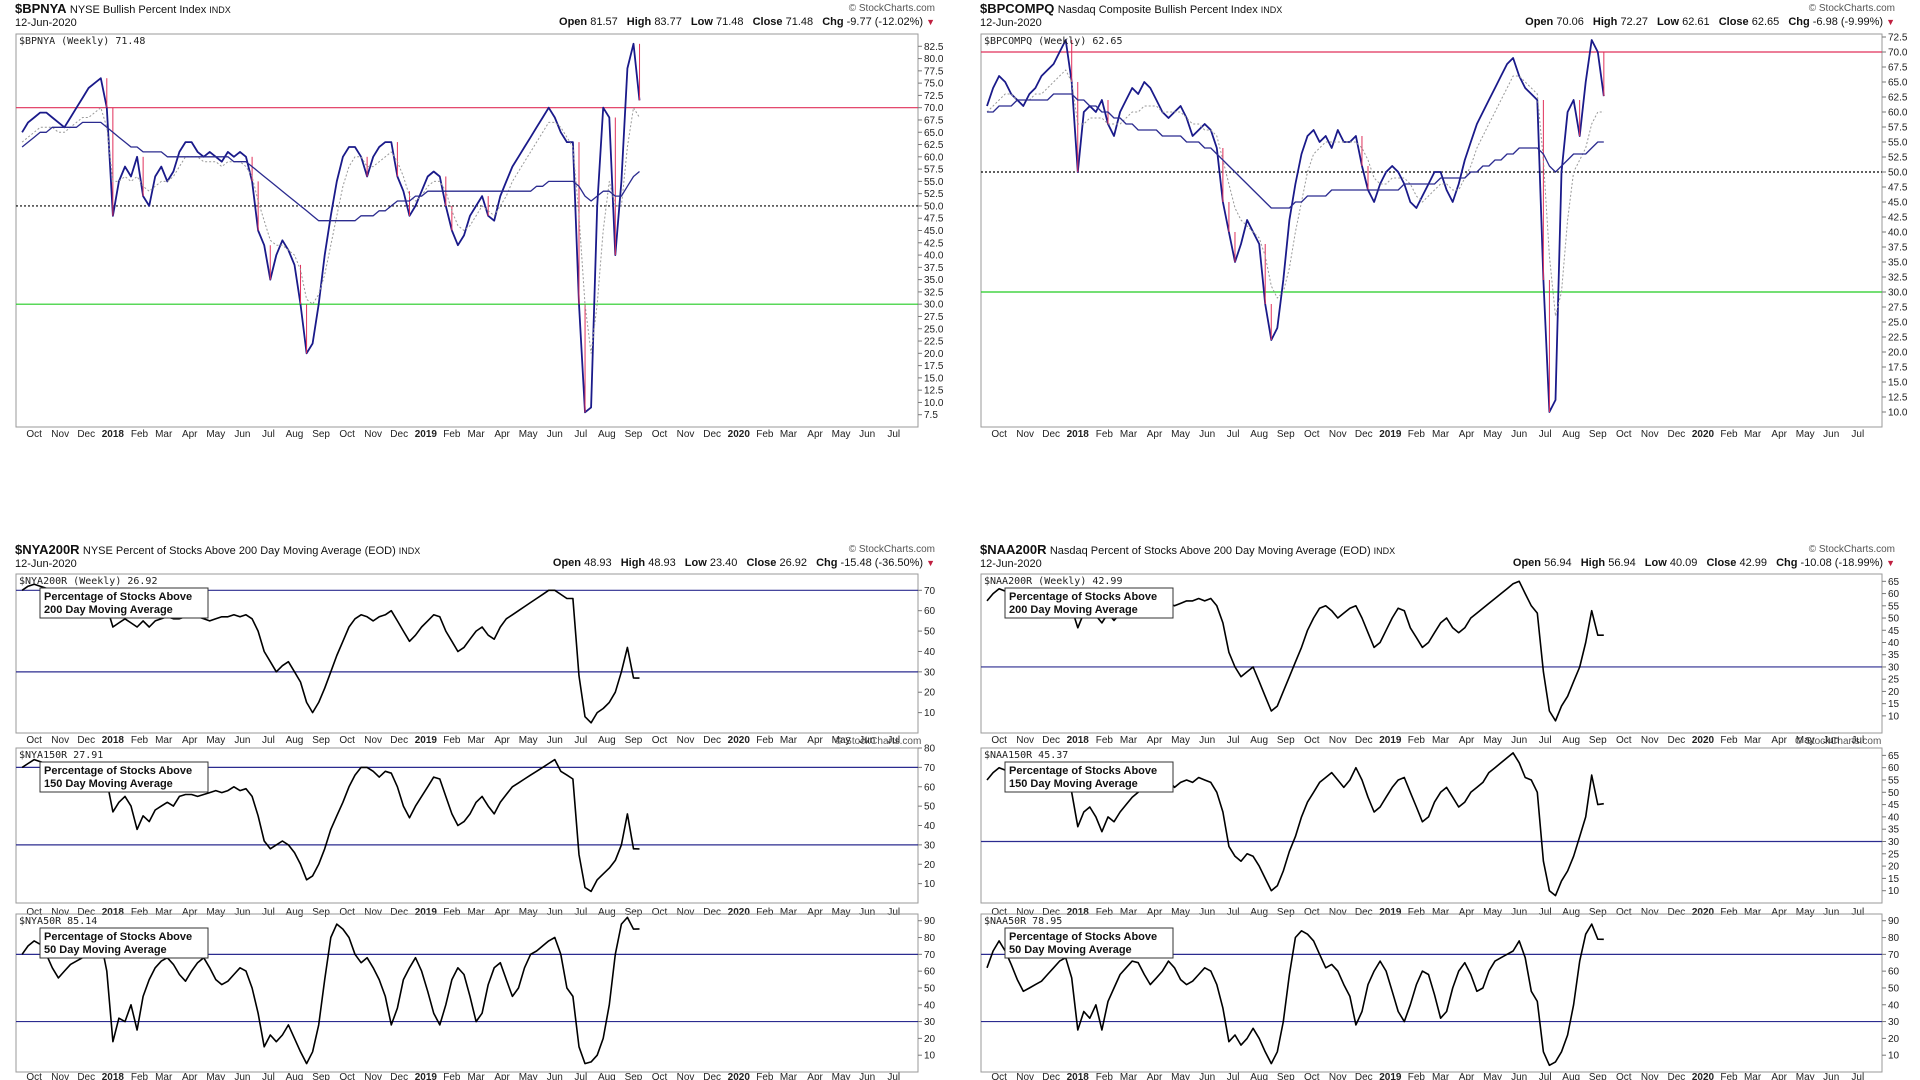 Image resolution: width=1920 pixels, height=1080 pixels. What do you see at coordinates (934, 47) in the screenshot?
I see `y-tick-label: 82.5` at bounding box center [934, 47].